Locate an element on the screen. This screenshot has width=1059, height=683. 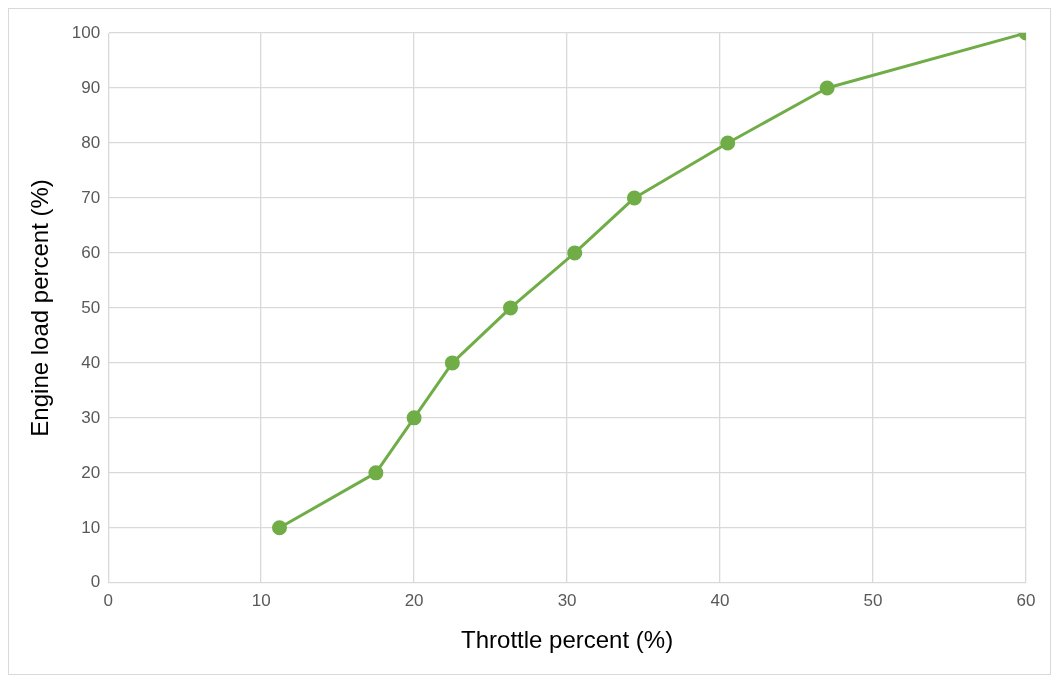
x-tick-label: 40 is located at coordinates (720, 600).